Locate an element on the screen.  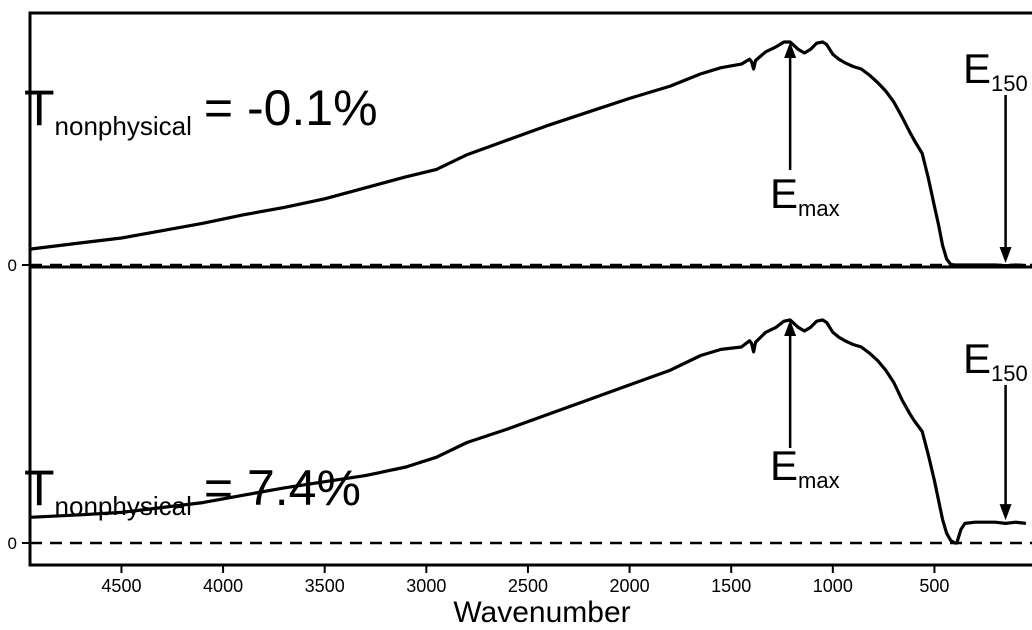
t-value: = 7.4% is located at coordinates (282, 488).